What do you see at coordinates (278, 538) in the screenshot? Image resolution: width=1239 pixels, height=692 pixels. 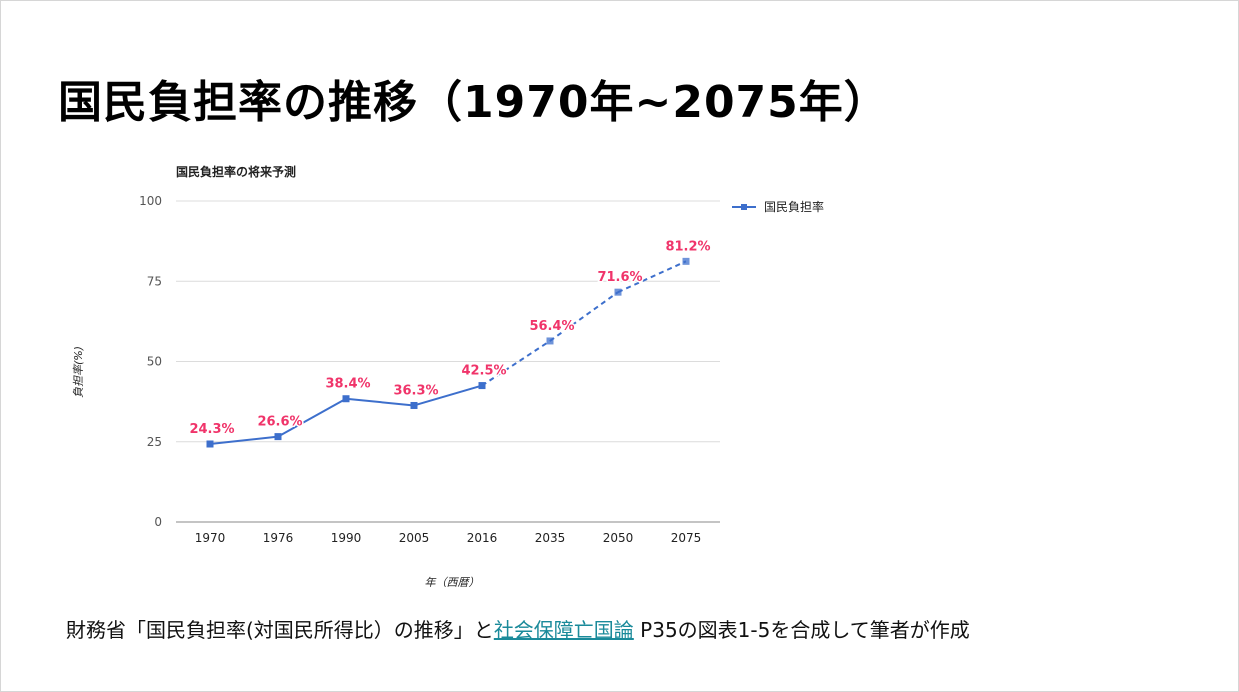 I see `x-tick-label: 1976` at bounding box center [278, 538].